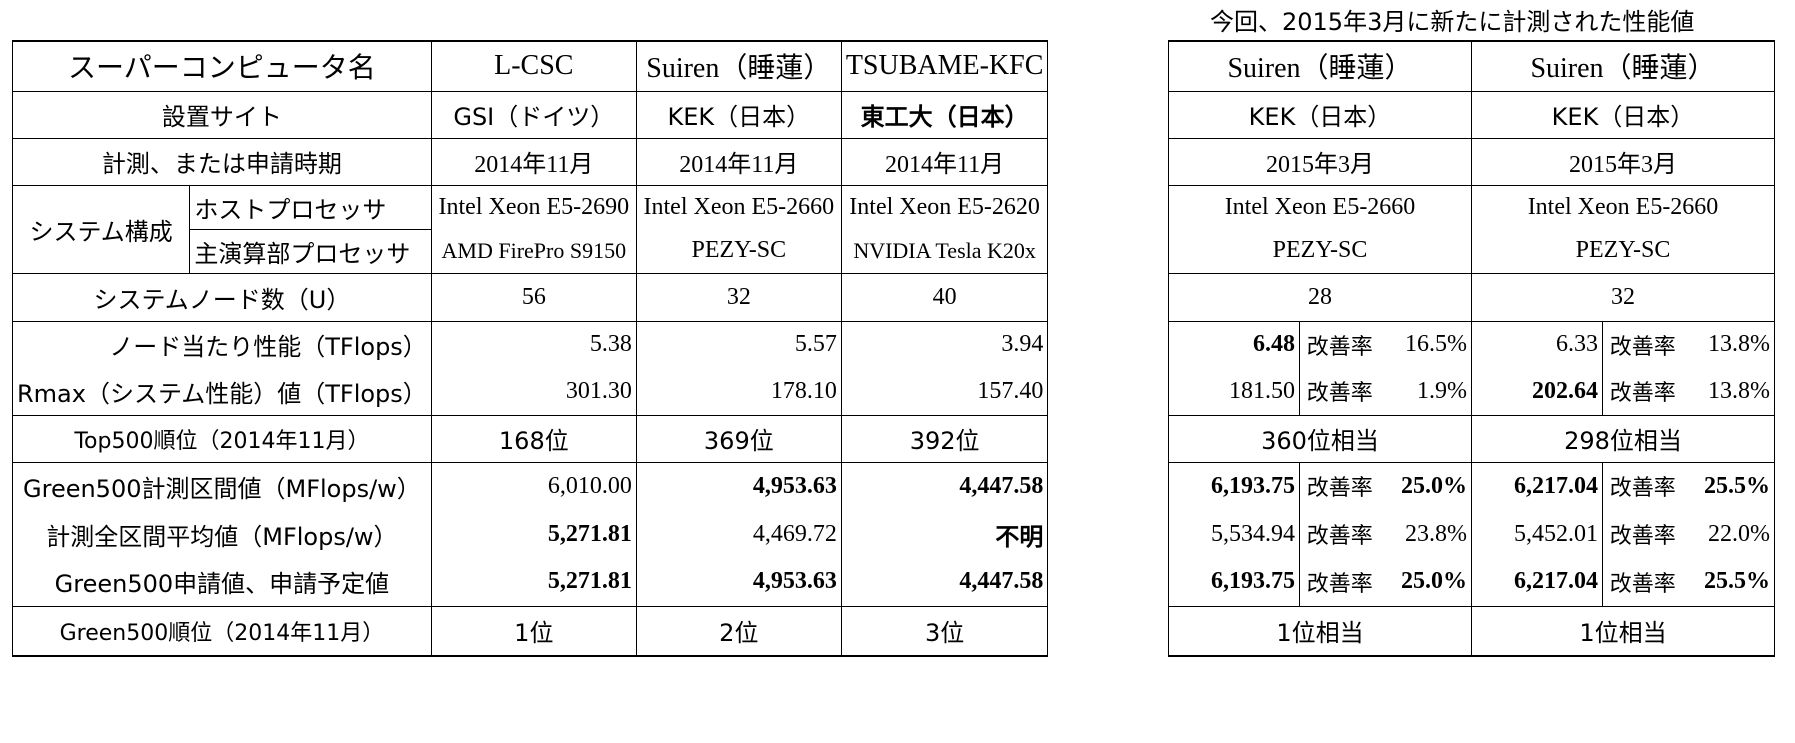 This screenshot has width=1795, height=743. Describe the element at coordinates (1320, 66) in the screenshot. I see `col-header-suiren-2015-a: Suiren（睡蓮）` at that location.